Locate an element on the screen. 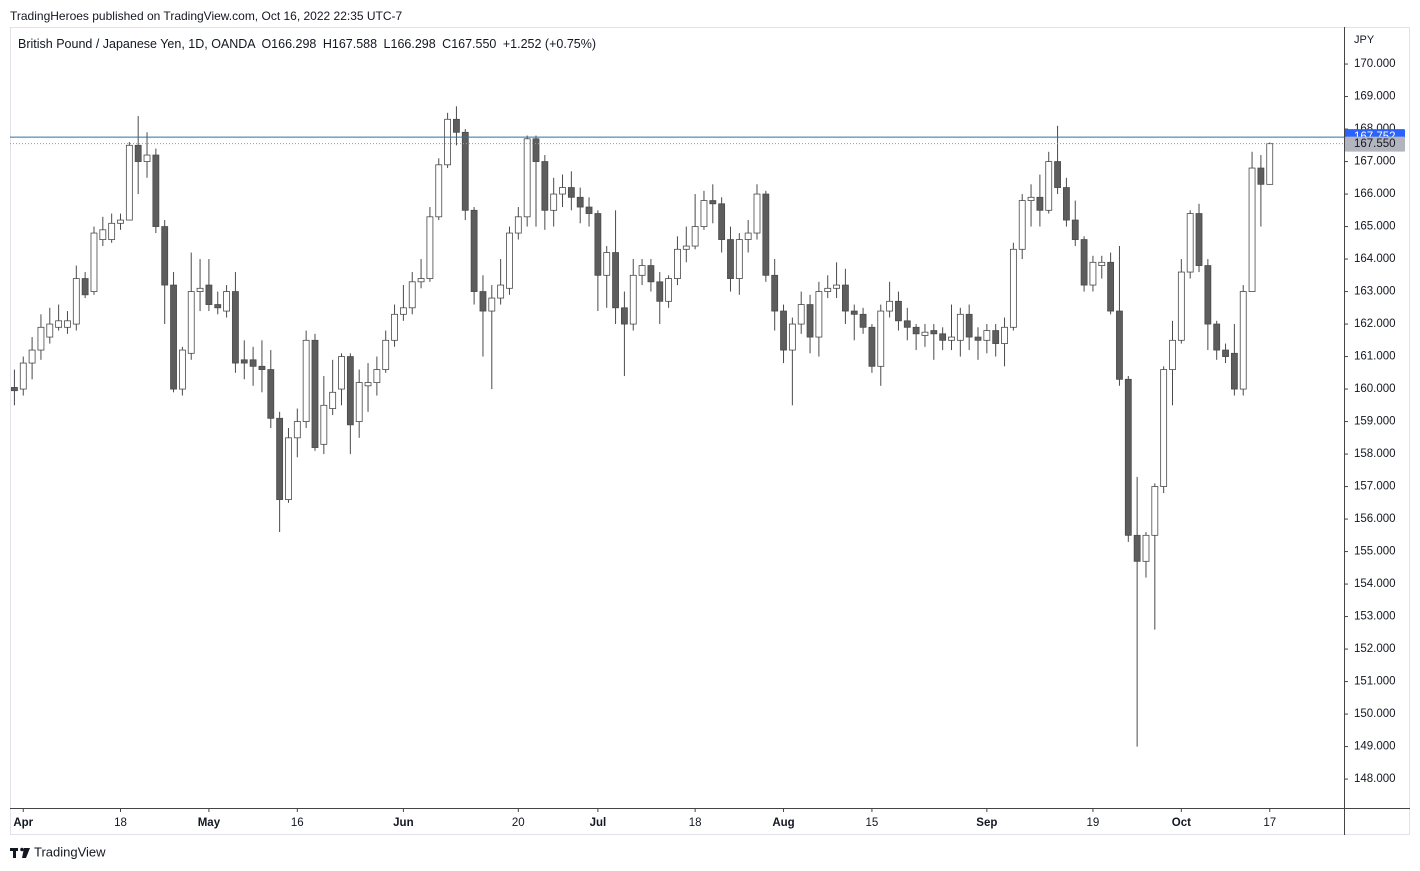 The image size is (1420, 871). legend-open: O166.298 is located at coordinates (288, 44).